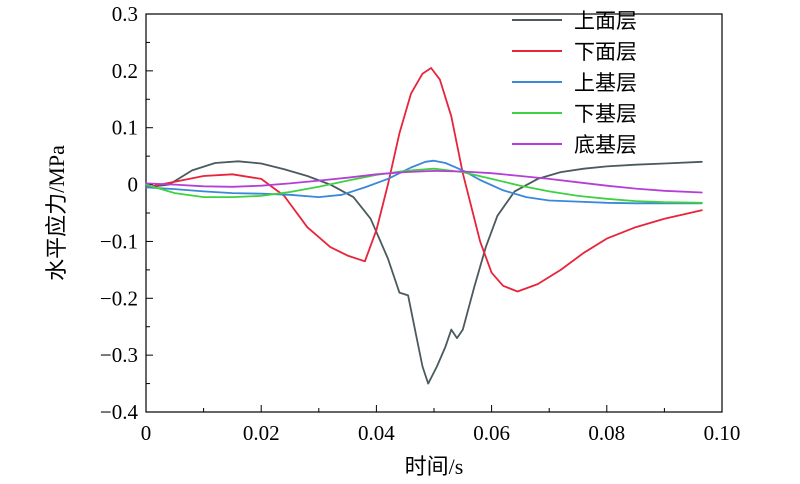  I want to click on y-tick-label: −0.3, so click(119, 355).